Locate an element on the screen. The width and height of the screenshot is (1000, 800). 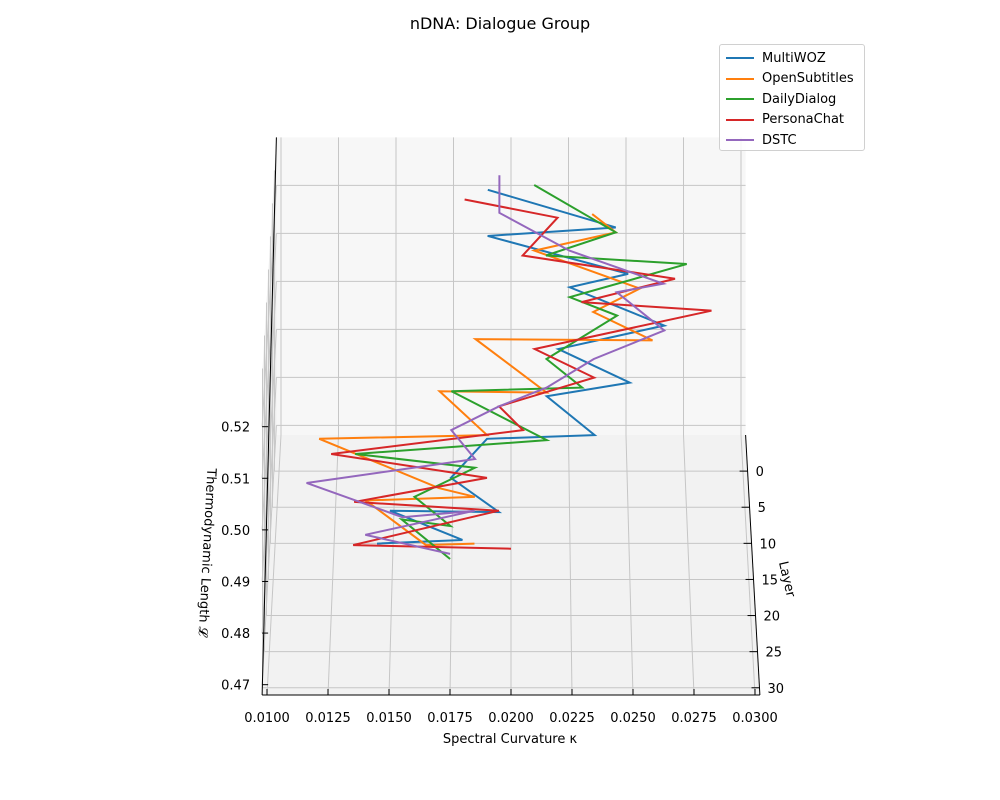
layer-tick-label: 30 is located at coordinates (775, 689).